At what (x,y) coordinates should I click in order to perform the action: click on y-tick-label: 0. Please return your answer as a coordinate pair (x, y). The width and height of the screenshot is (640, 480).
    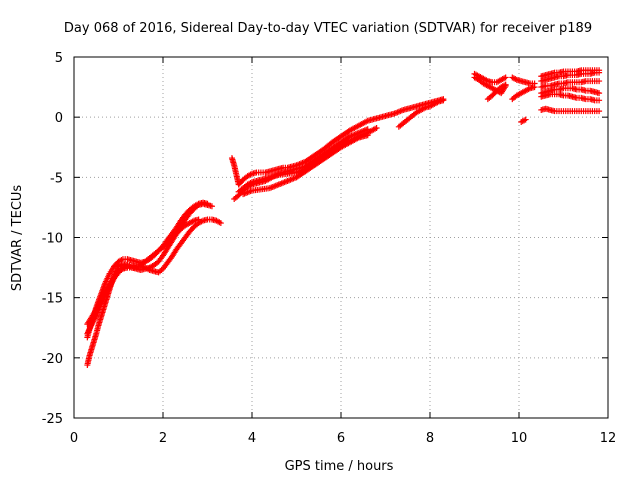
    Looking at the image, I should click on (59, 118).